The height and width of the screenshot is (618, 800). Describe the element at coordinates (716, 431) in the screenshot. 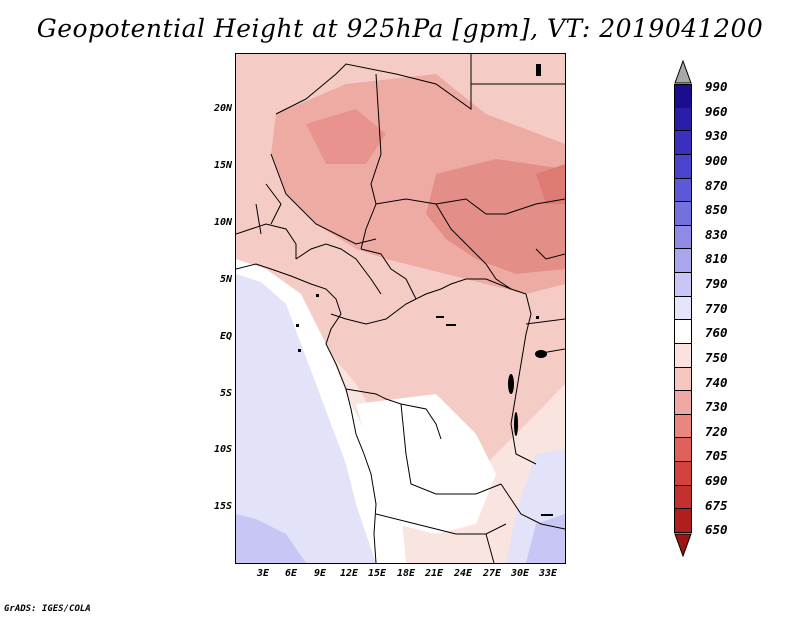

I see `colorbar-label: 720` at that location.